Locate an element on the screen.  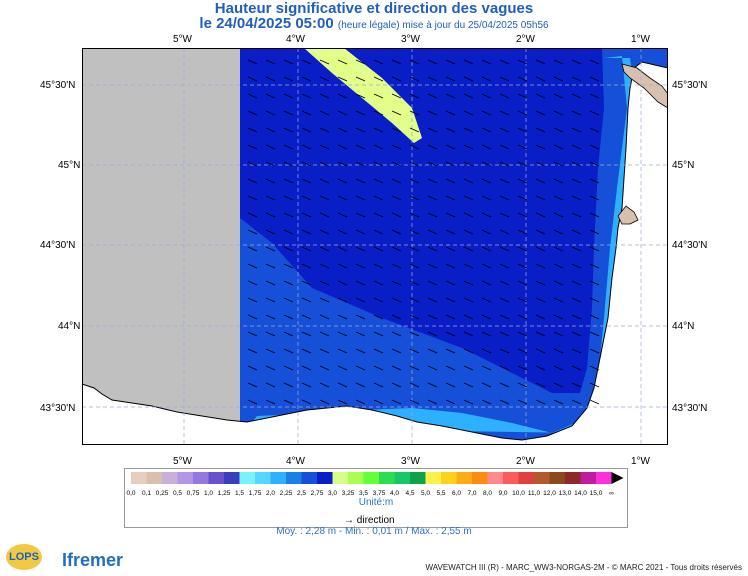
legend-tick-label: 0,1 is located at coordinates (146, 493).